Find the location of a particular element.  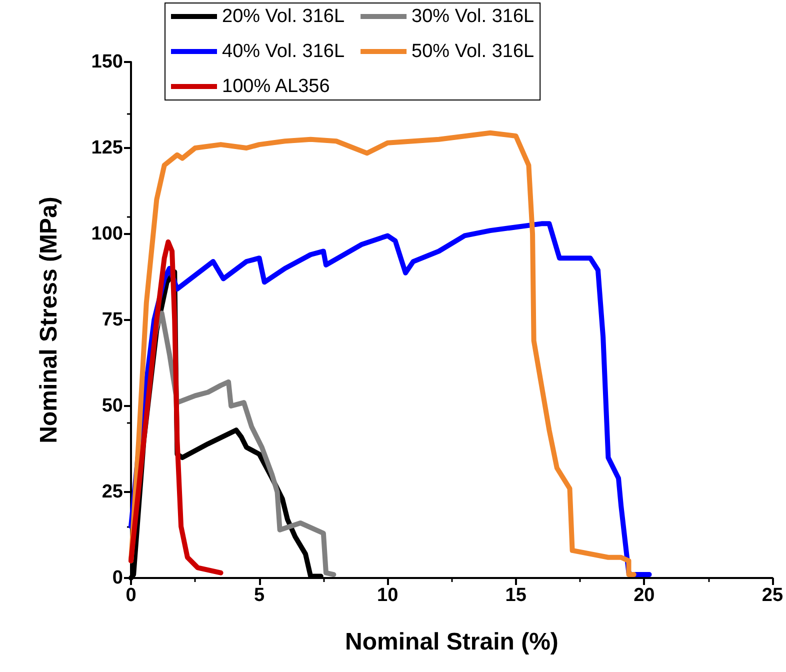

x-tick-label: 0 is located at coordinates (131, 595).